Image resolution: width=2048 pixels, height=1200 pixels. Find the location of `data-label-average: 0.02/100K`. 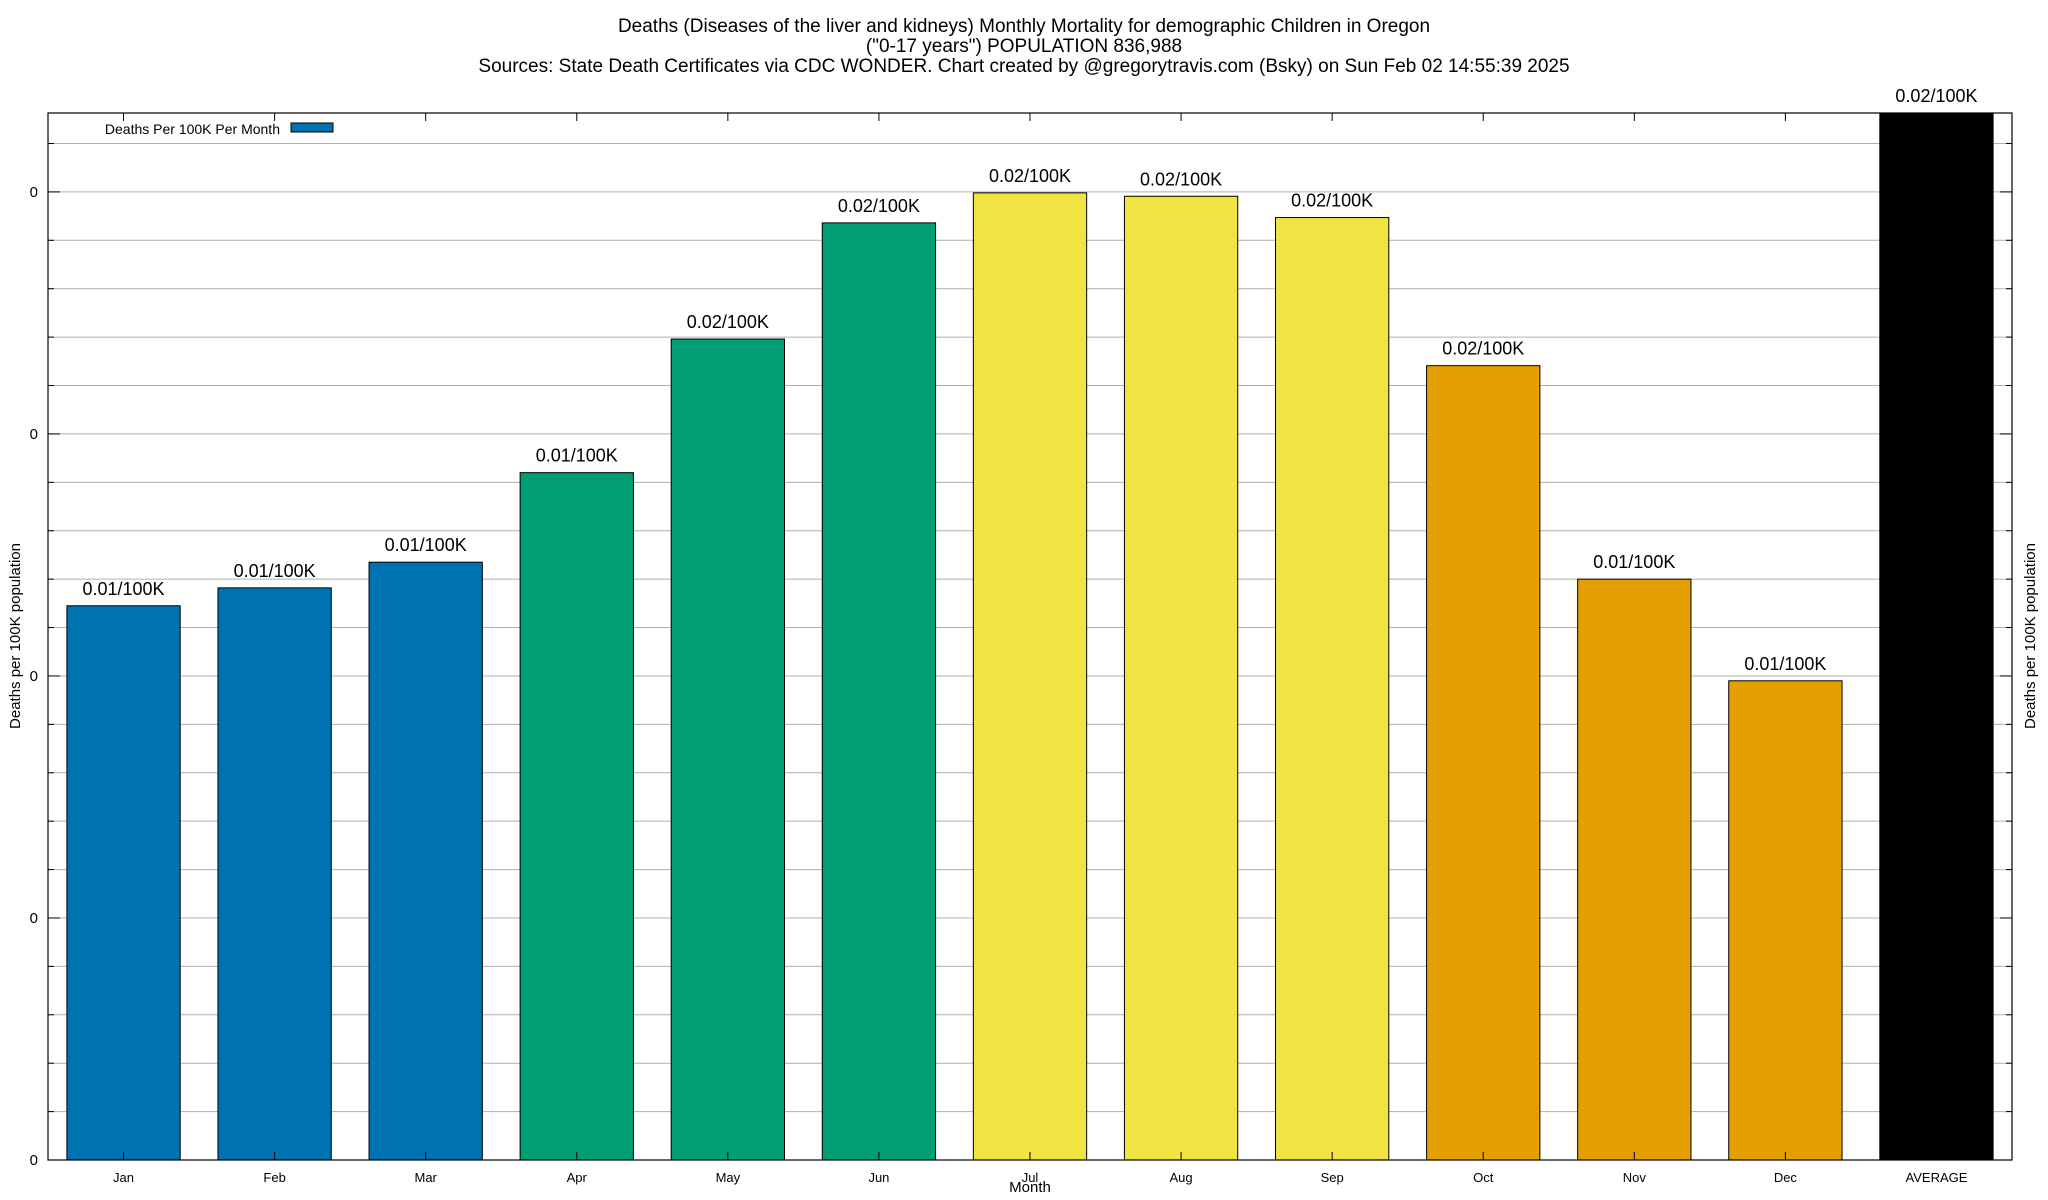

data-label-average: 0.02/100K is located at coordinates (1936, 96).